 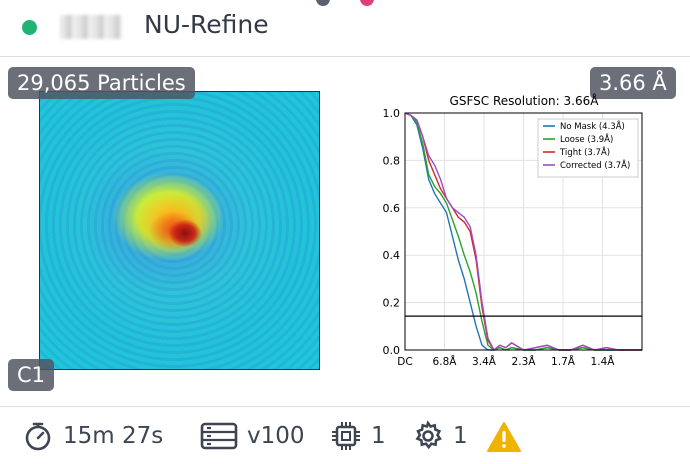 I want to click on version-value: v100, so click(x=276, y=436).